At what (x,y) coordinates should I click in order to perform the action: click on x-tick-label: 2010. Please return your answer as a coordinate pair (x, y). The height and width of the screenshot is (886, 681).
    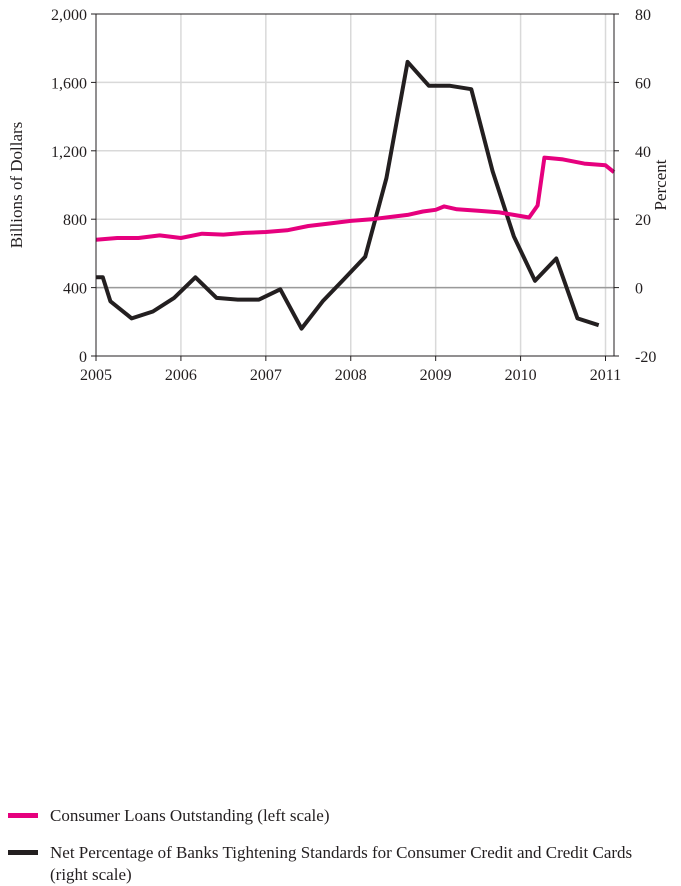
    Looking at the image, I should click on (521, 375).